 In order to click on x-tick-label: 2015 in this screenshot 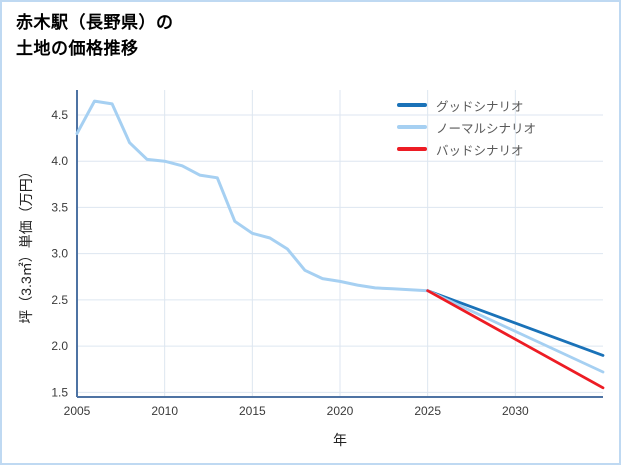, I will do `click(252, 411)`.